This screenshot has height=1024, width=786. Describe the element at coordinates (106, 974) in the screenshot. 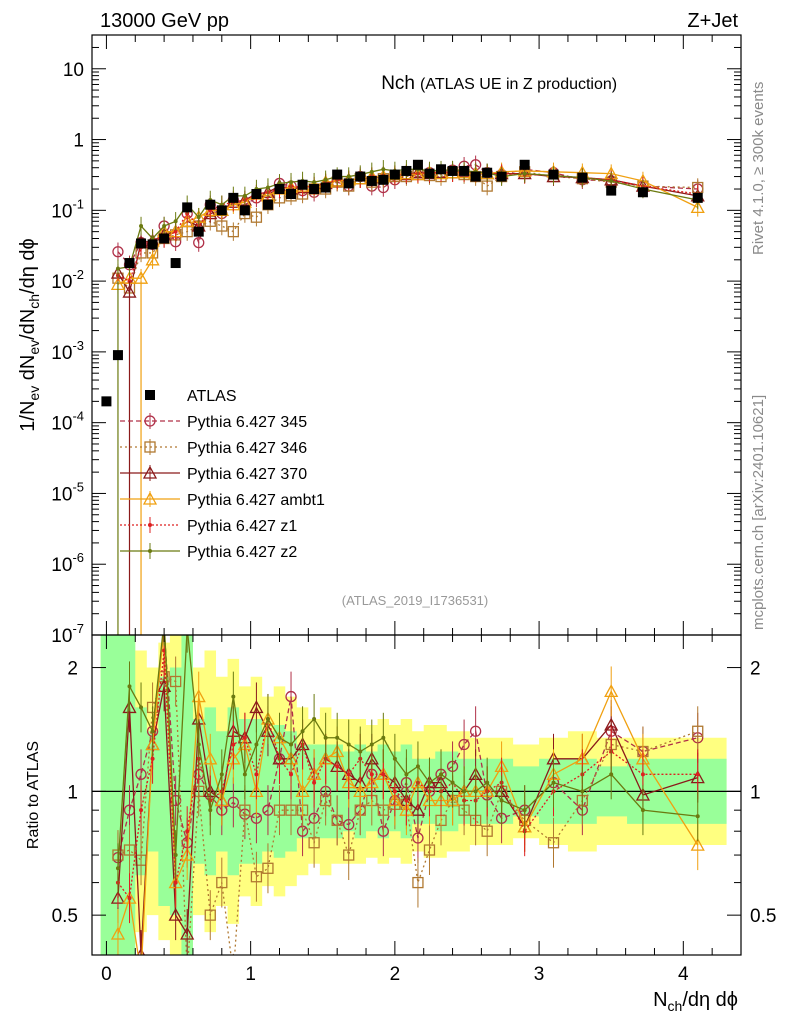

I see `x-tick-label: 0` at that location.